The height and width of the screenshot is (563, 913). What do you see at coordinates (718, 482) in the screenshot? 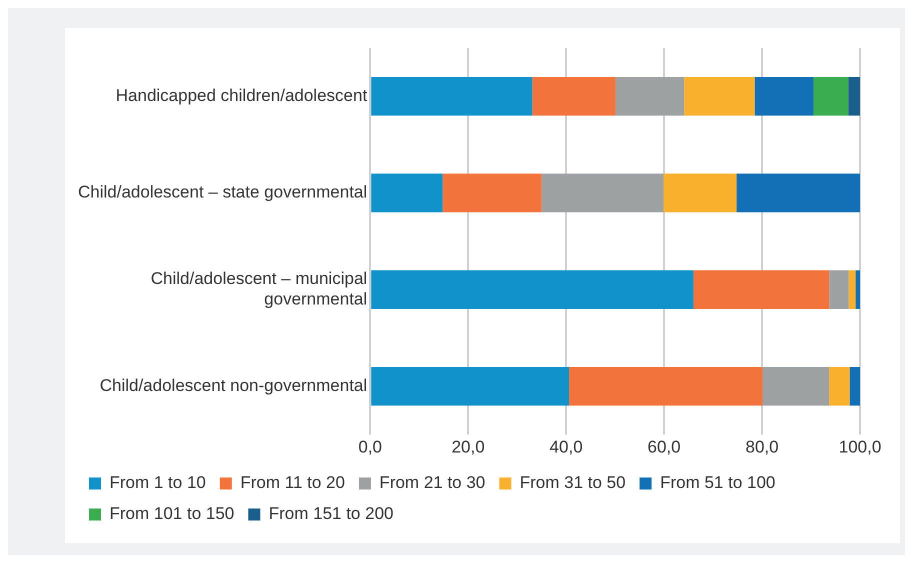
I see `legend-label: From 51 to 100` at bounding box center [718, 482].